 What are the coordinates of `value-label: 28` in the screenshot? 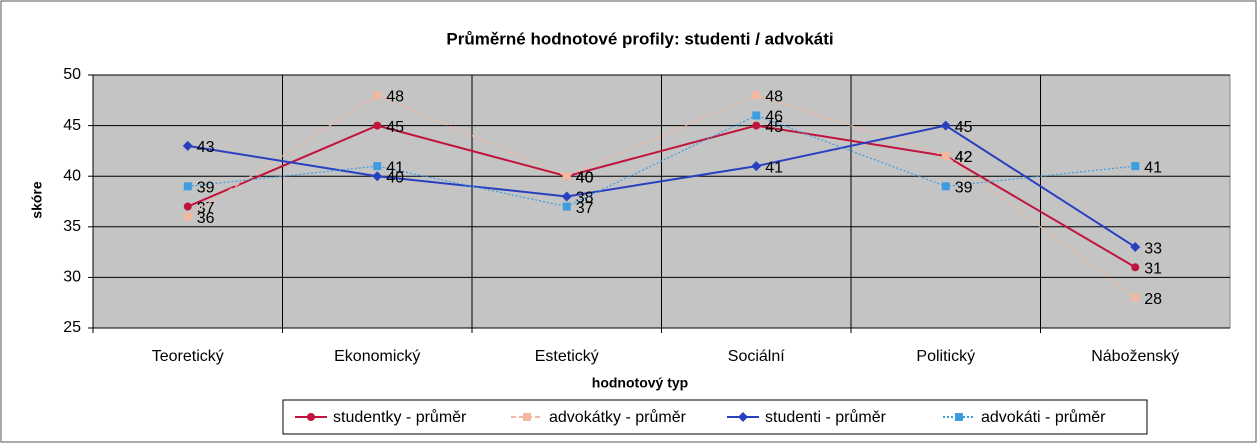 It's located at (1153, 299).